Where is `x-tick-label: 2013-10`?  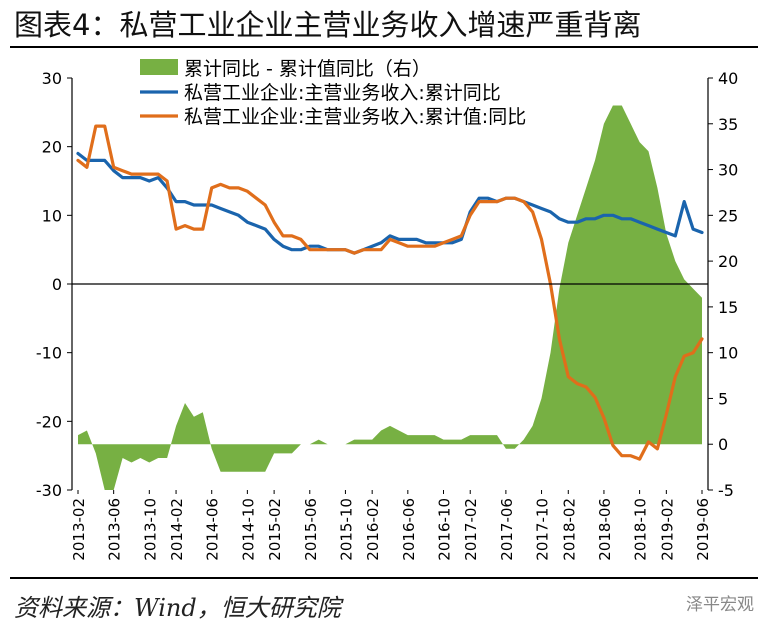
x-tick-label: 2013-10 is located at coordinates (150, 529).